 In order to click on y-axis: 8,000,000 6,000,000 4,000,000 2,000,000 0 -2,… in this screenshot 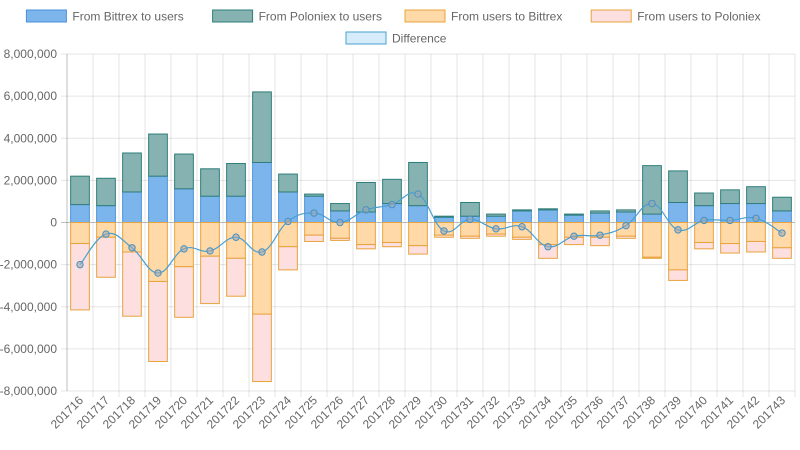, I will do `click(28, 222)`.